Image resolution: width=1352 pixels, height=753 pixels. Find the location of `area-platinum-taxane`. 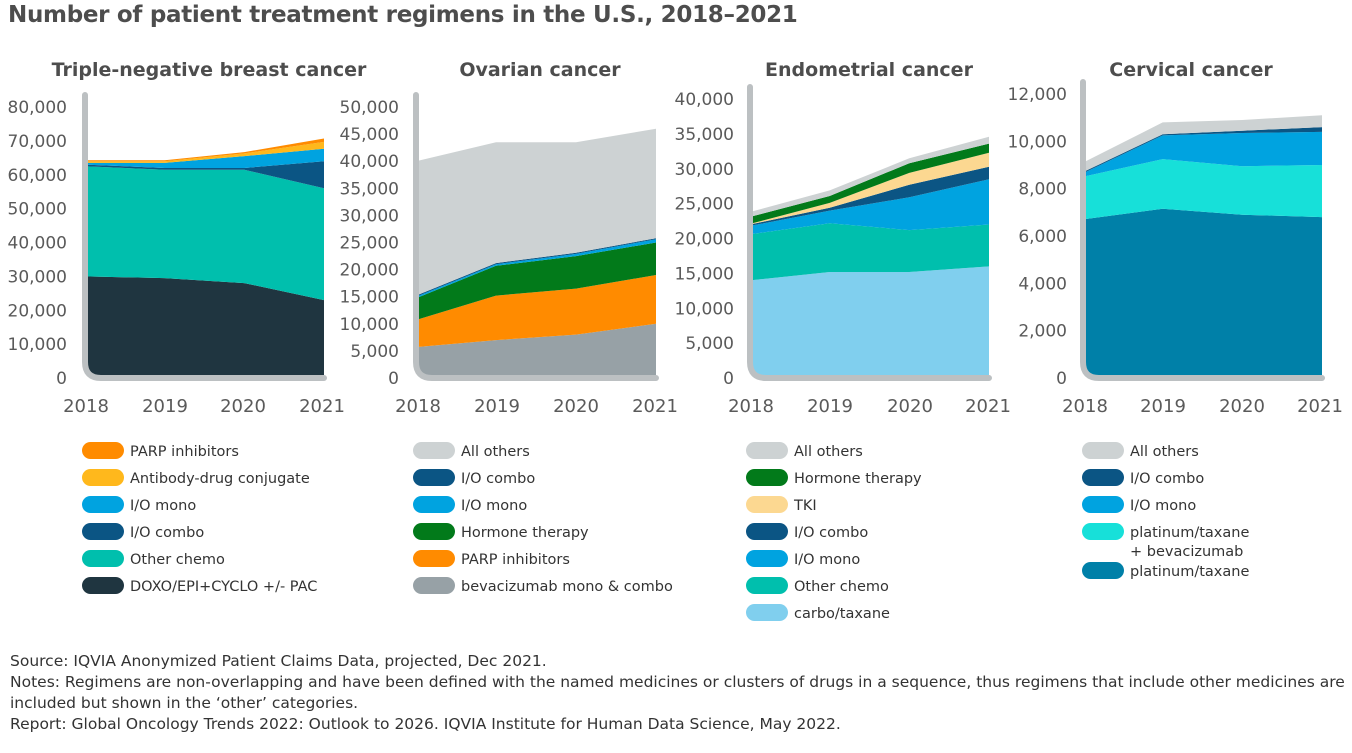

area-platinum-taxane is located at coordinates (1202, 293).